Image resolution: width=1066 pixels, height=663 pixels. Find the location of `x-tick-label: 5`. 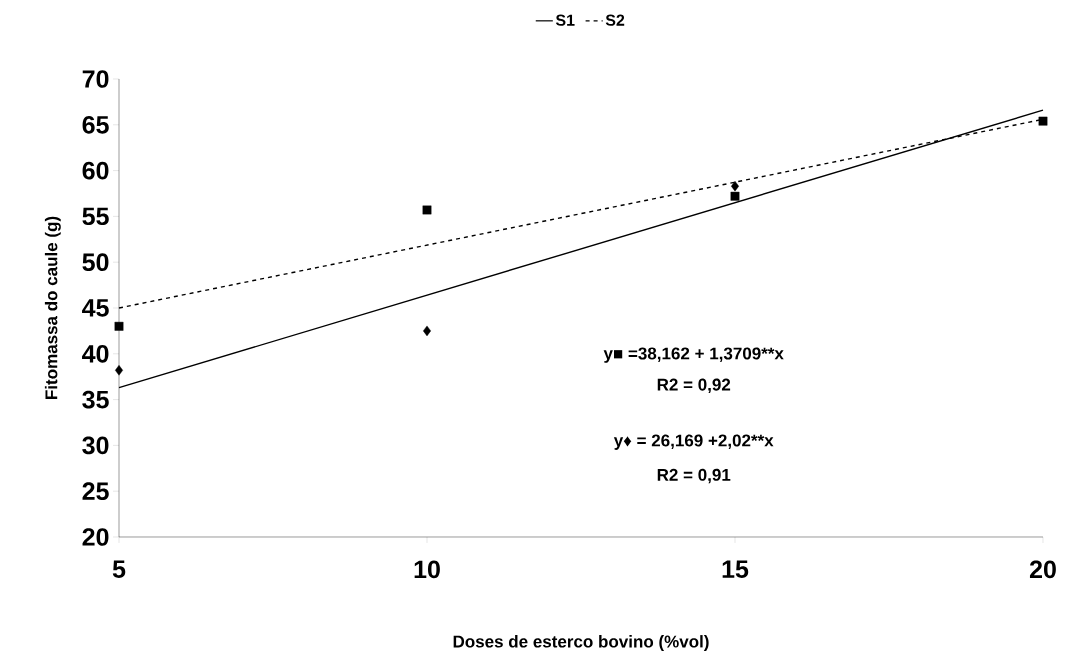

x-tick-label: 5 is located at coordinates (119, 569).